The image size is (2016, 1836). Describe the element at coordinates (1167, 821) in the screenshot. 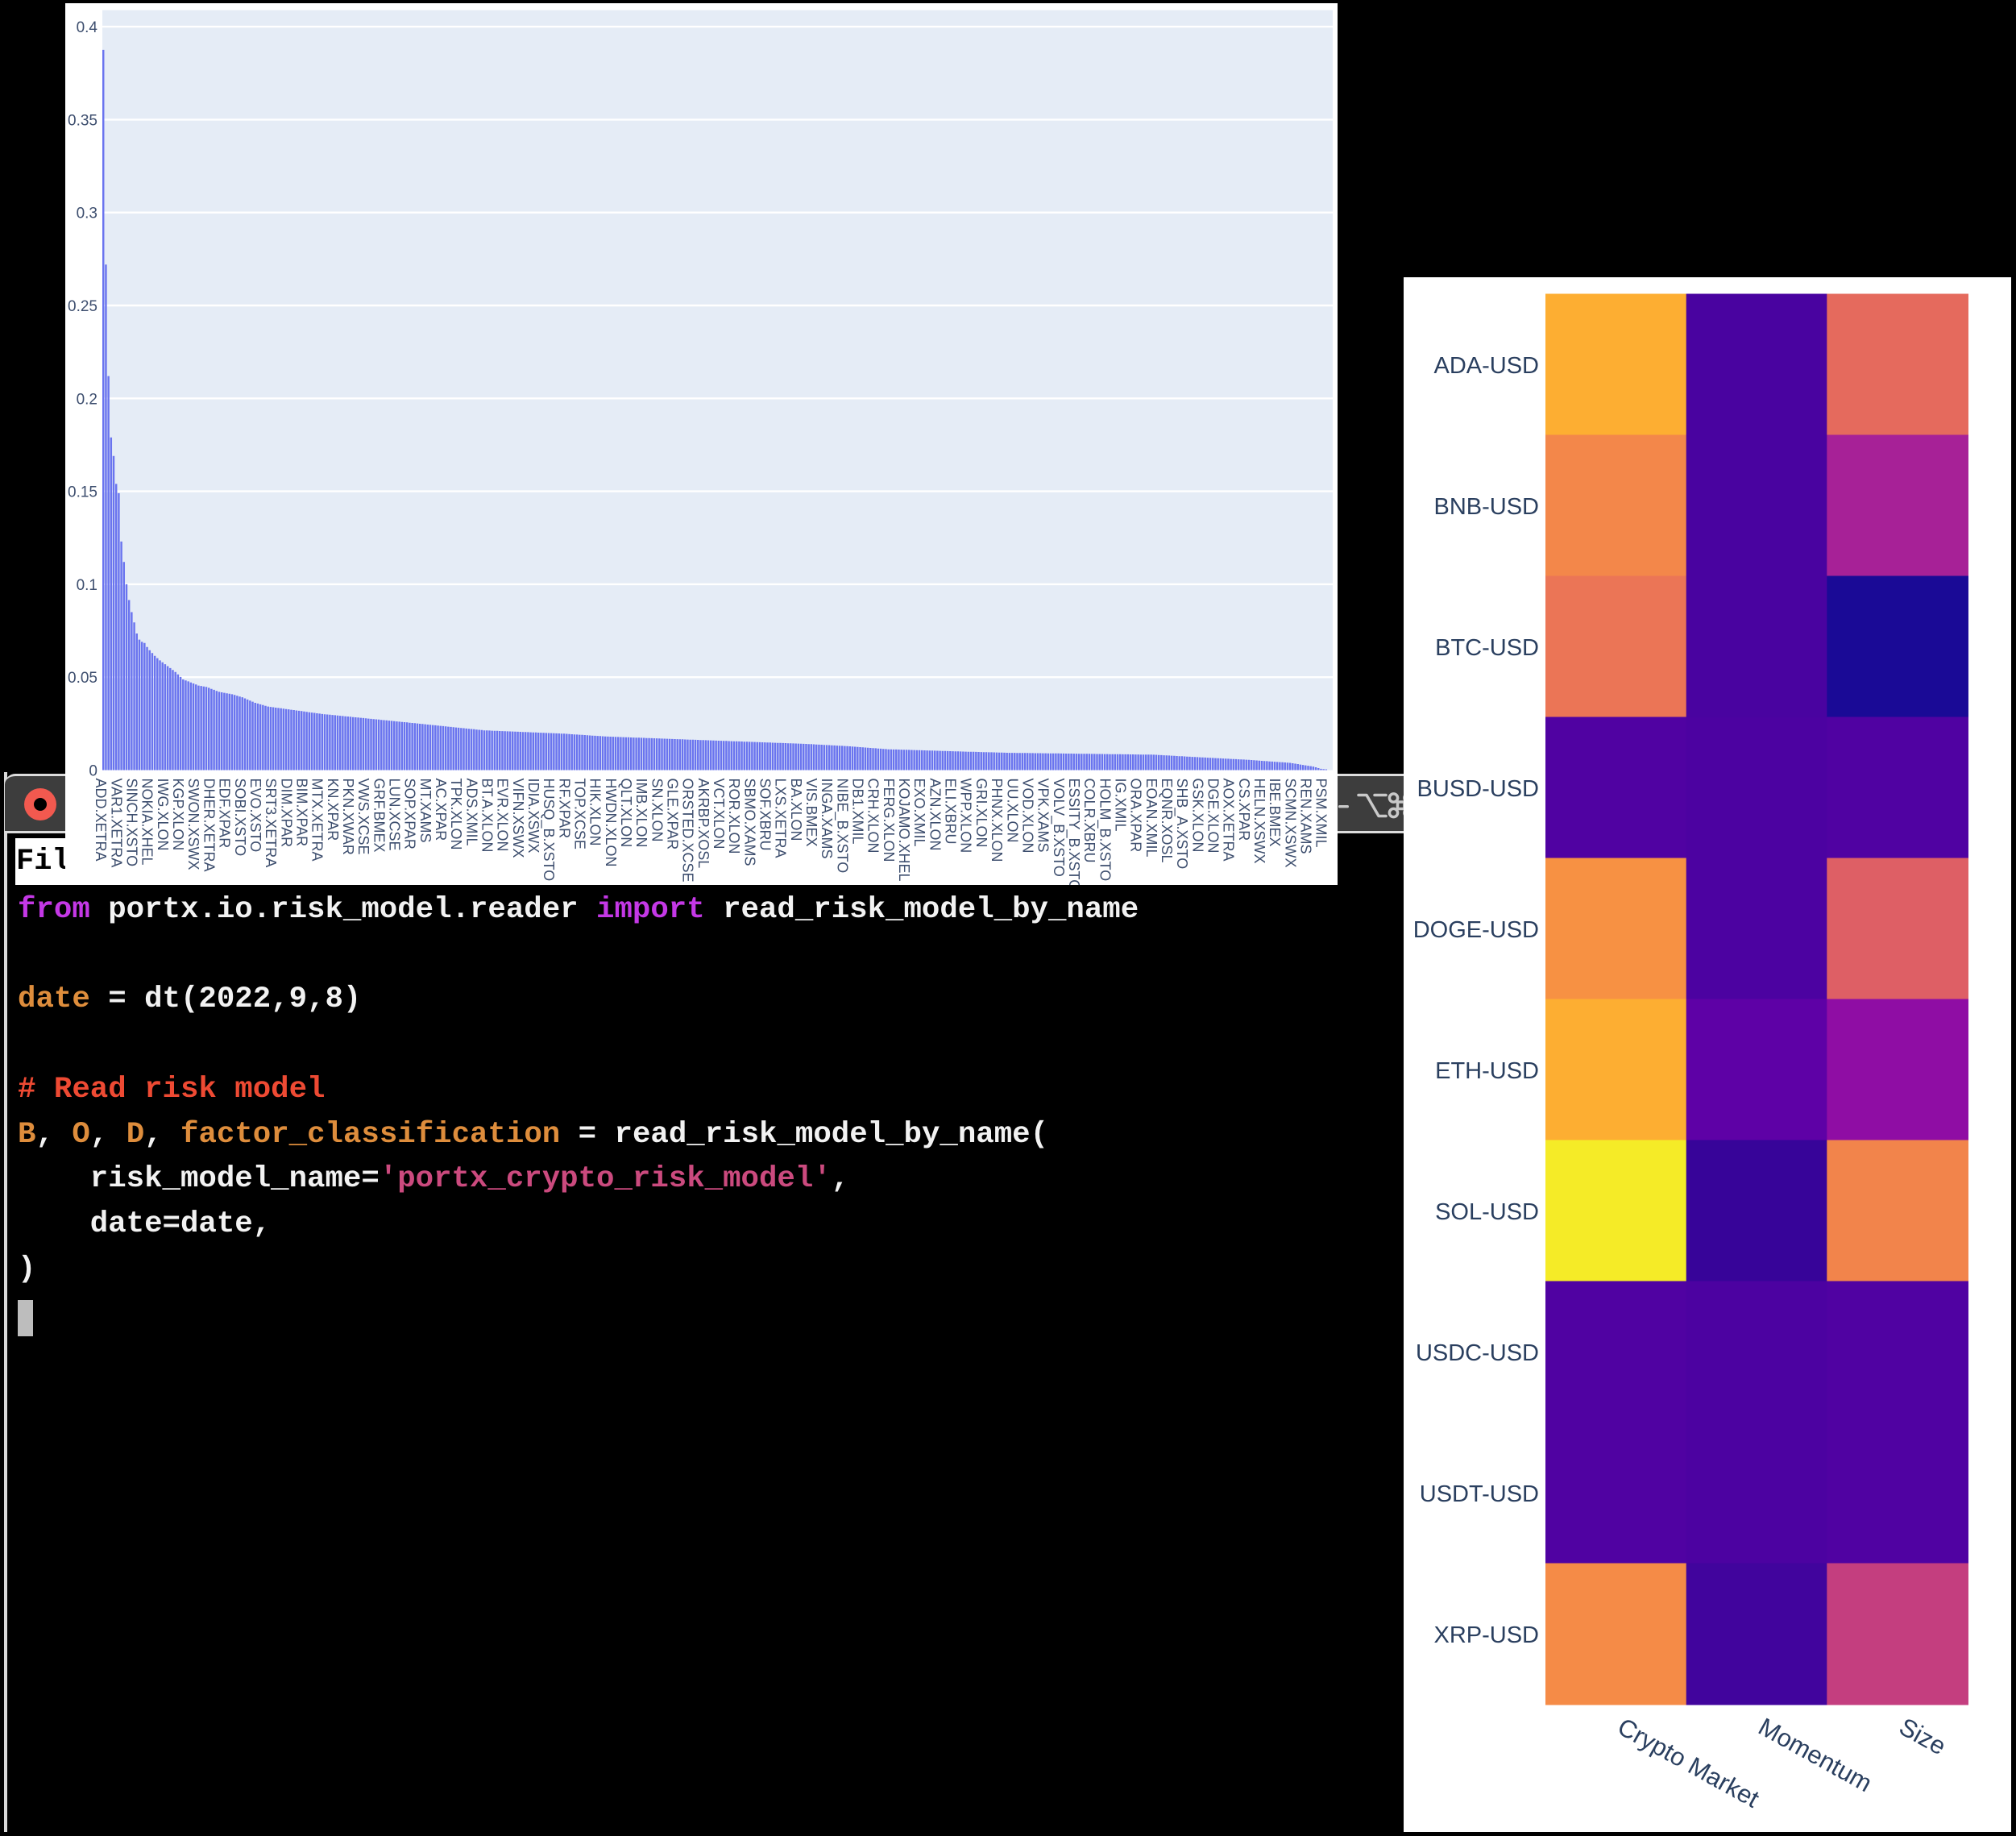

I see `svg-text: EQNR.XOSL` at that location.